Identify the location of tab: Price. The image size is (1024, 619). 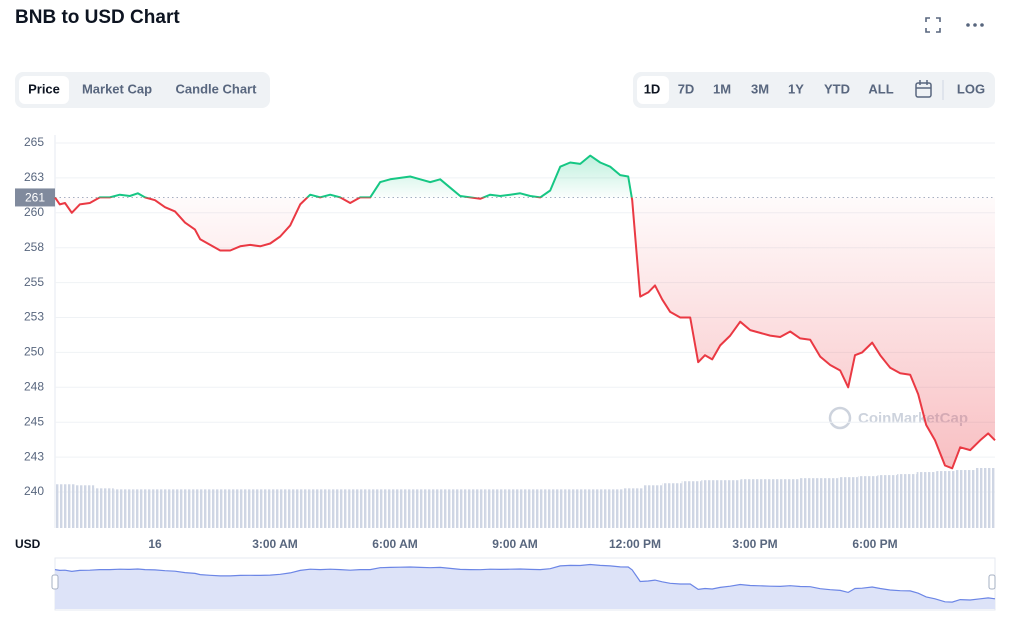
(44, 88).